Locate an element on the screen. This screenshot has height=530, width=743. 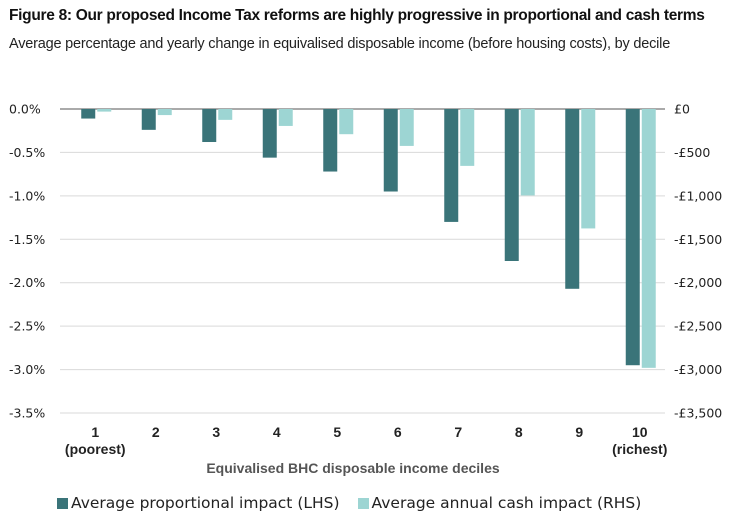
left-axis-ticks: 0.0% -0.5% -1.0% -1.5% -2.0% -2.5% -3.0% -3.5% is located at coordinates (27, 261).